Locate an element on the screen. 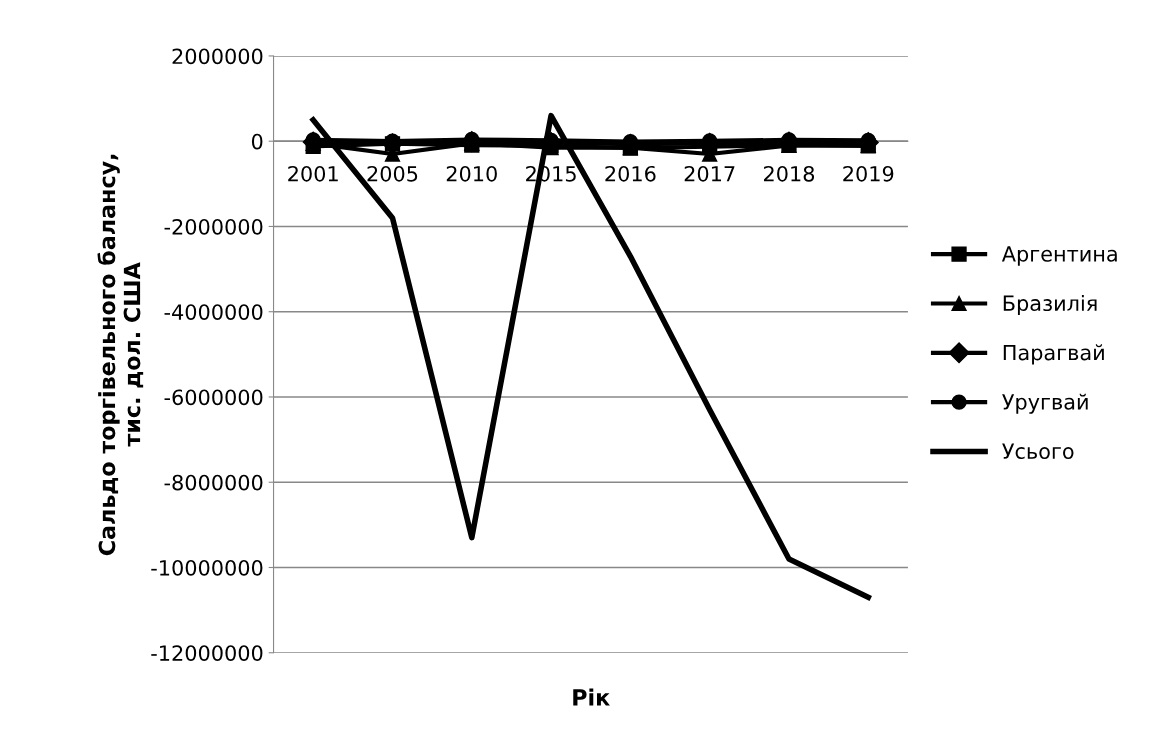 This screenshot has width=1164, height=746. y-tick-label: -4000000 is located at coordinates (213, 312).